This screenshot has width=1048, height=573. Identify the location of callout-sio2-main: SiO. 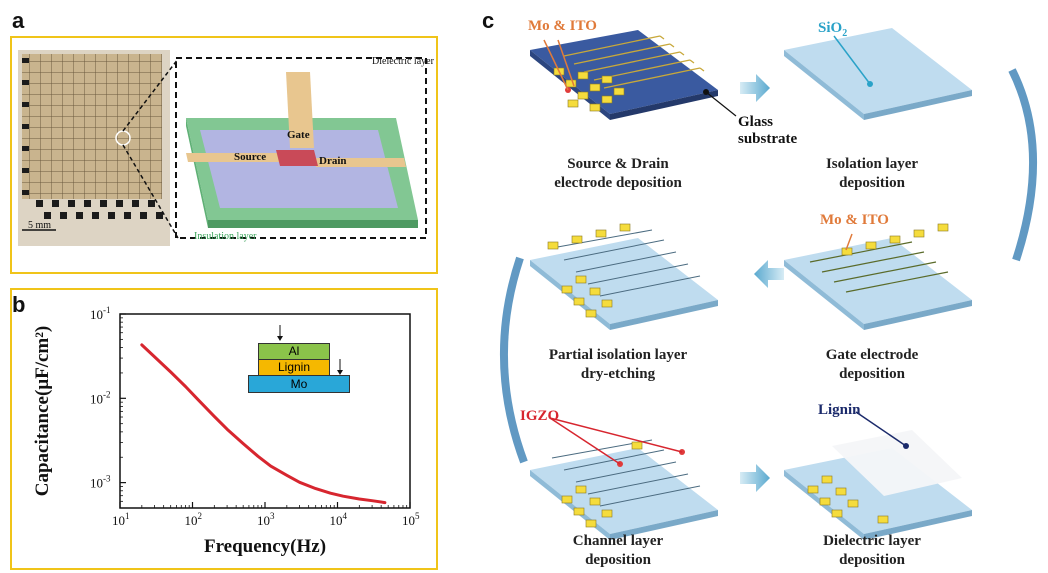
(830, 28).